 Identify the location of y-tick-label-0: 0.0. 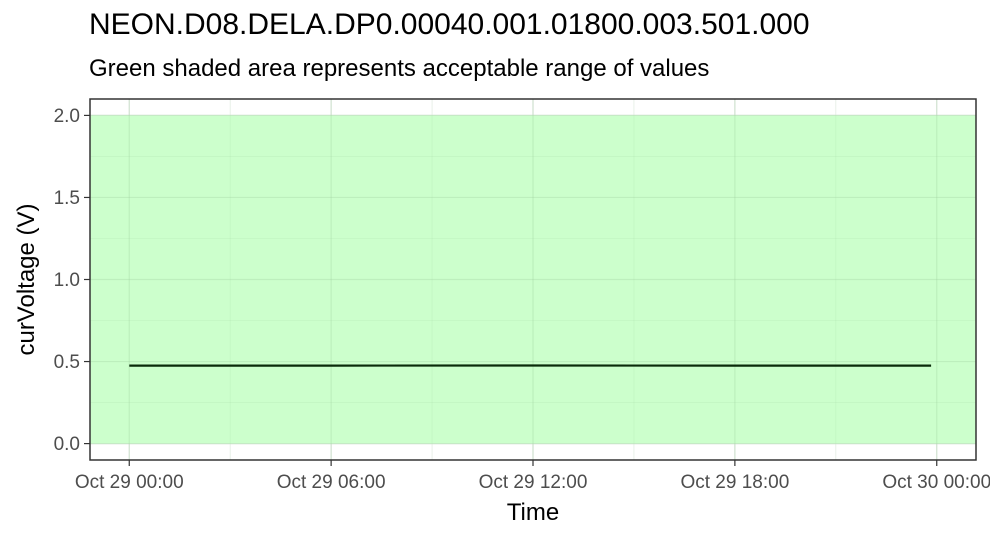
(67, 444).